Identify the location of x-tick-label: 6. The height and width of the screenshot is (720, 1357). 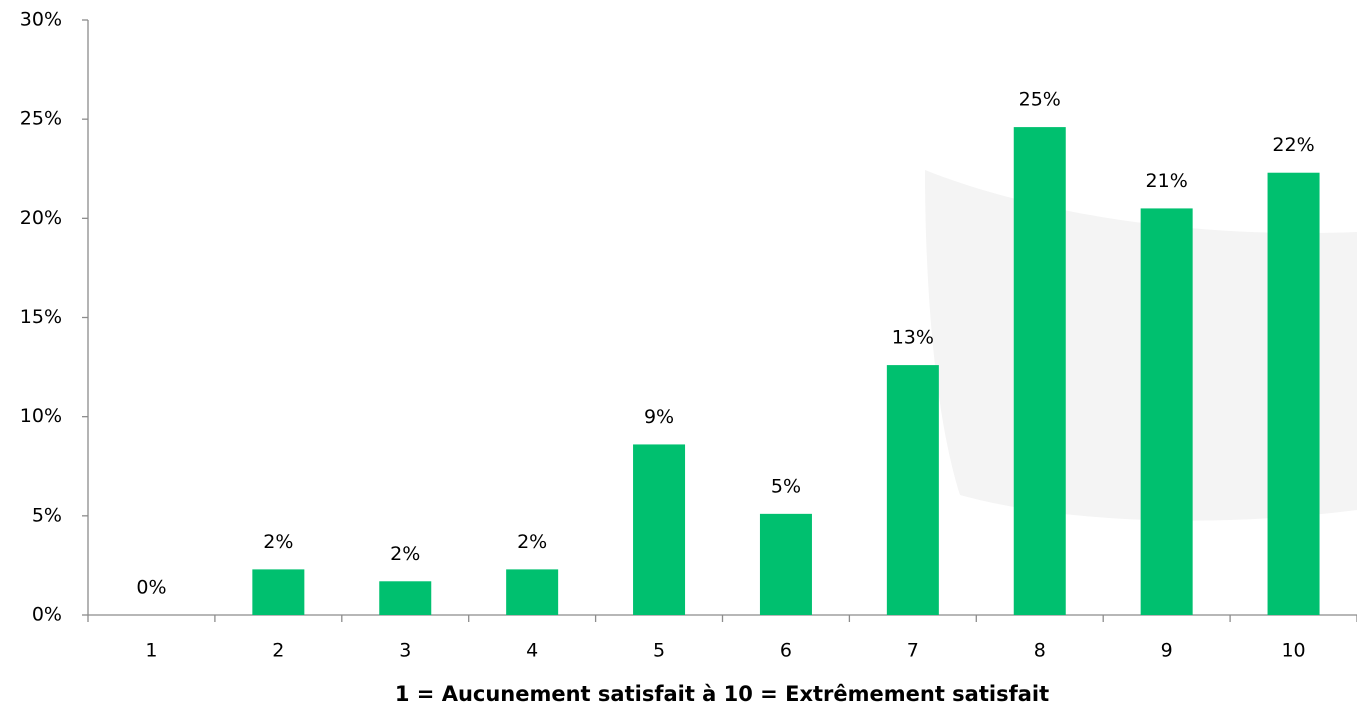
(786, 651).